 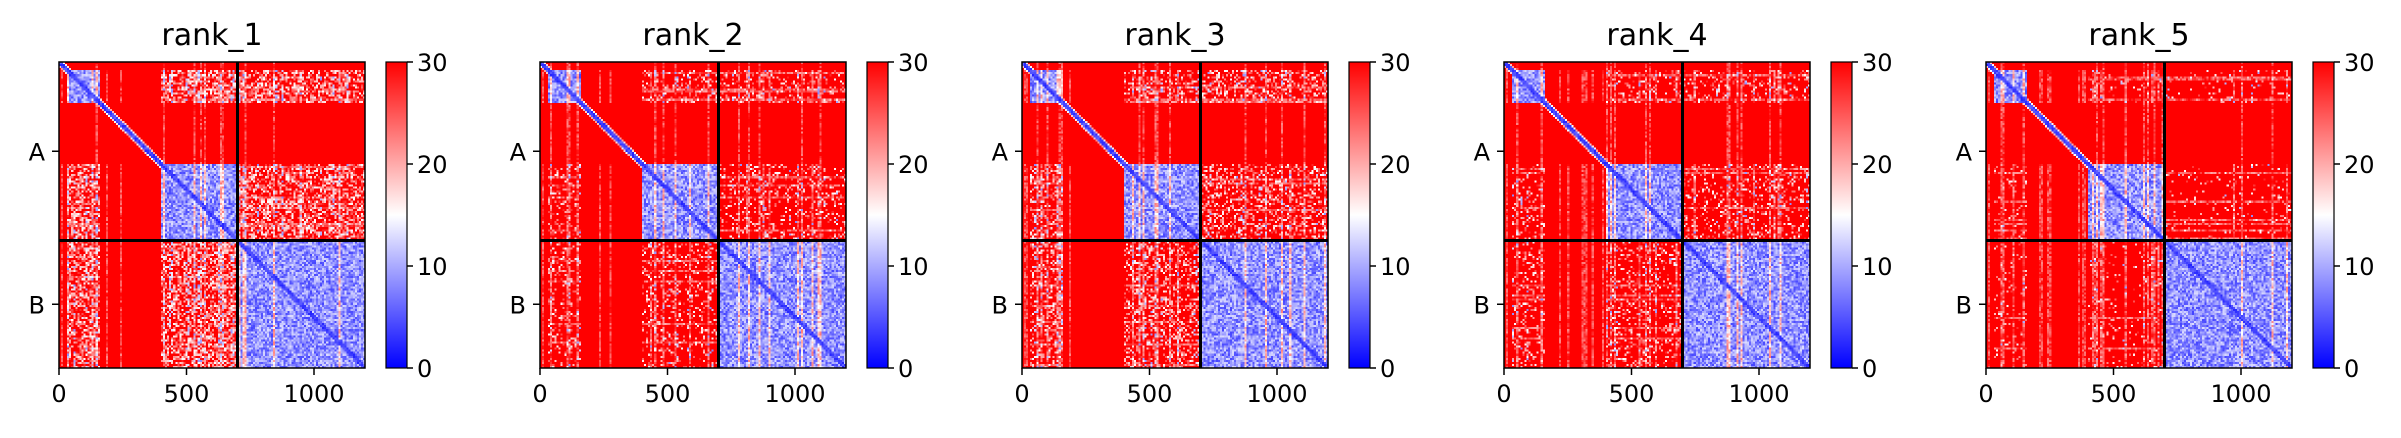 What do you see at coordinates (2138, 35) in the screenshot?
I see `chart-title: rank_5` at bounding box center [2138, 35].